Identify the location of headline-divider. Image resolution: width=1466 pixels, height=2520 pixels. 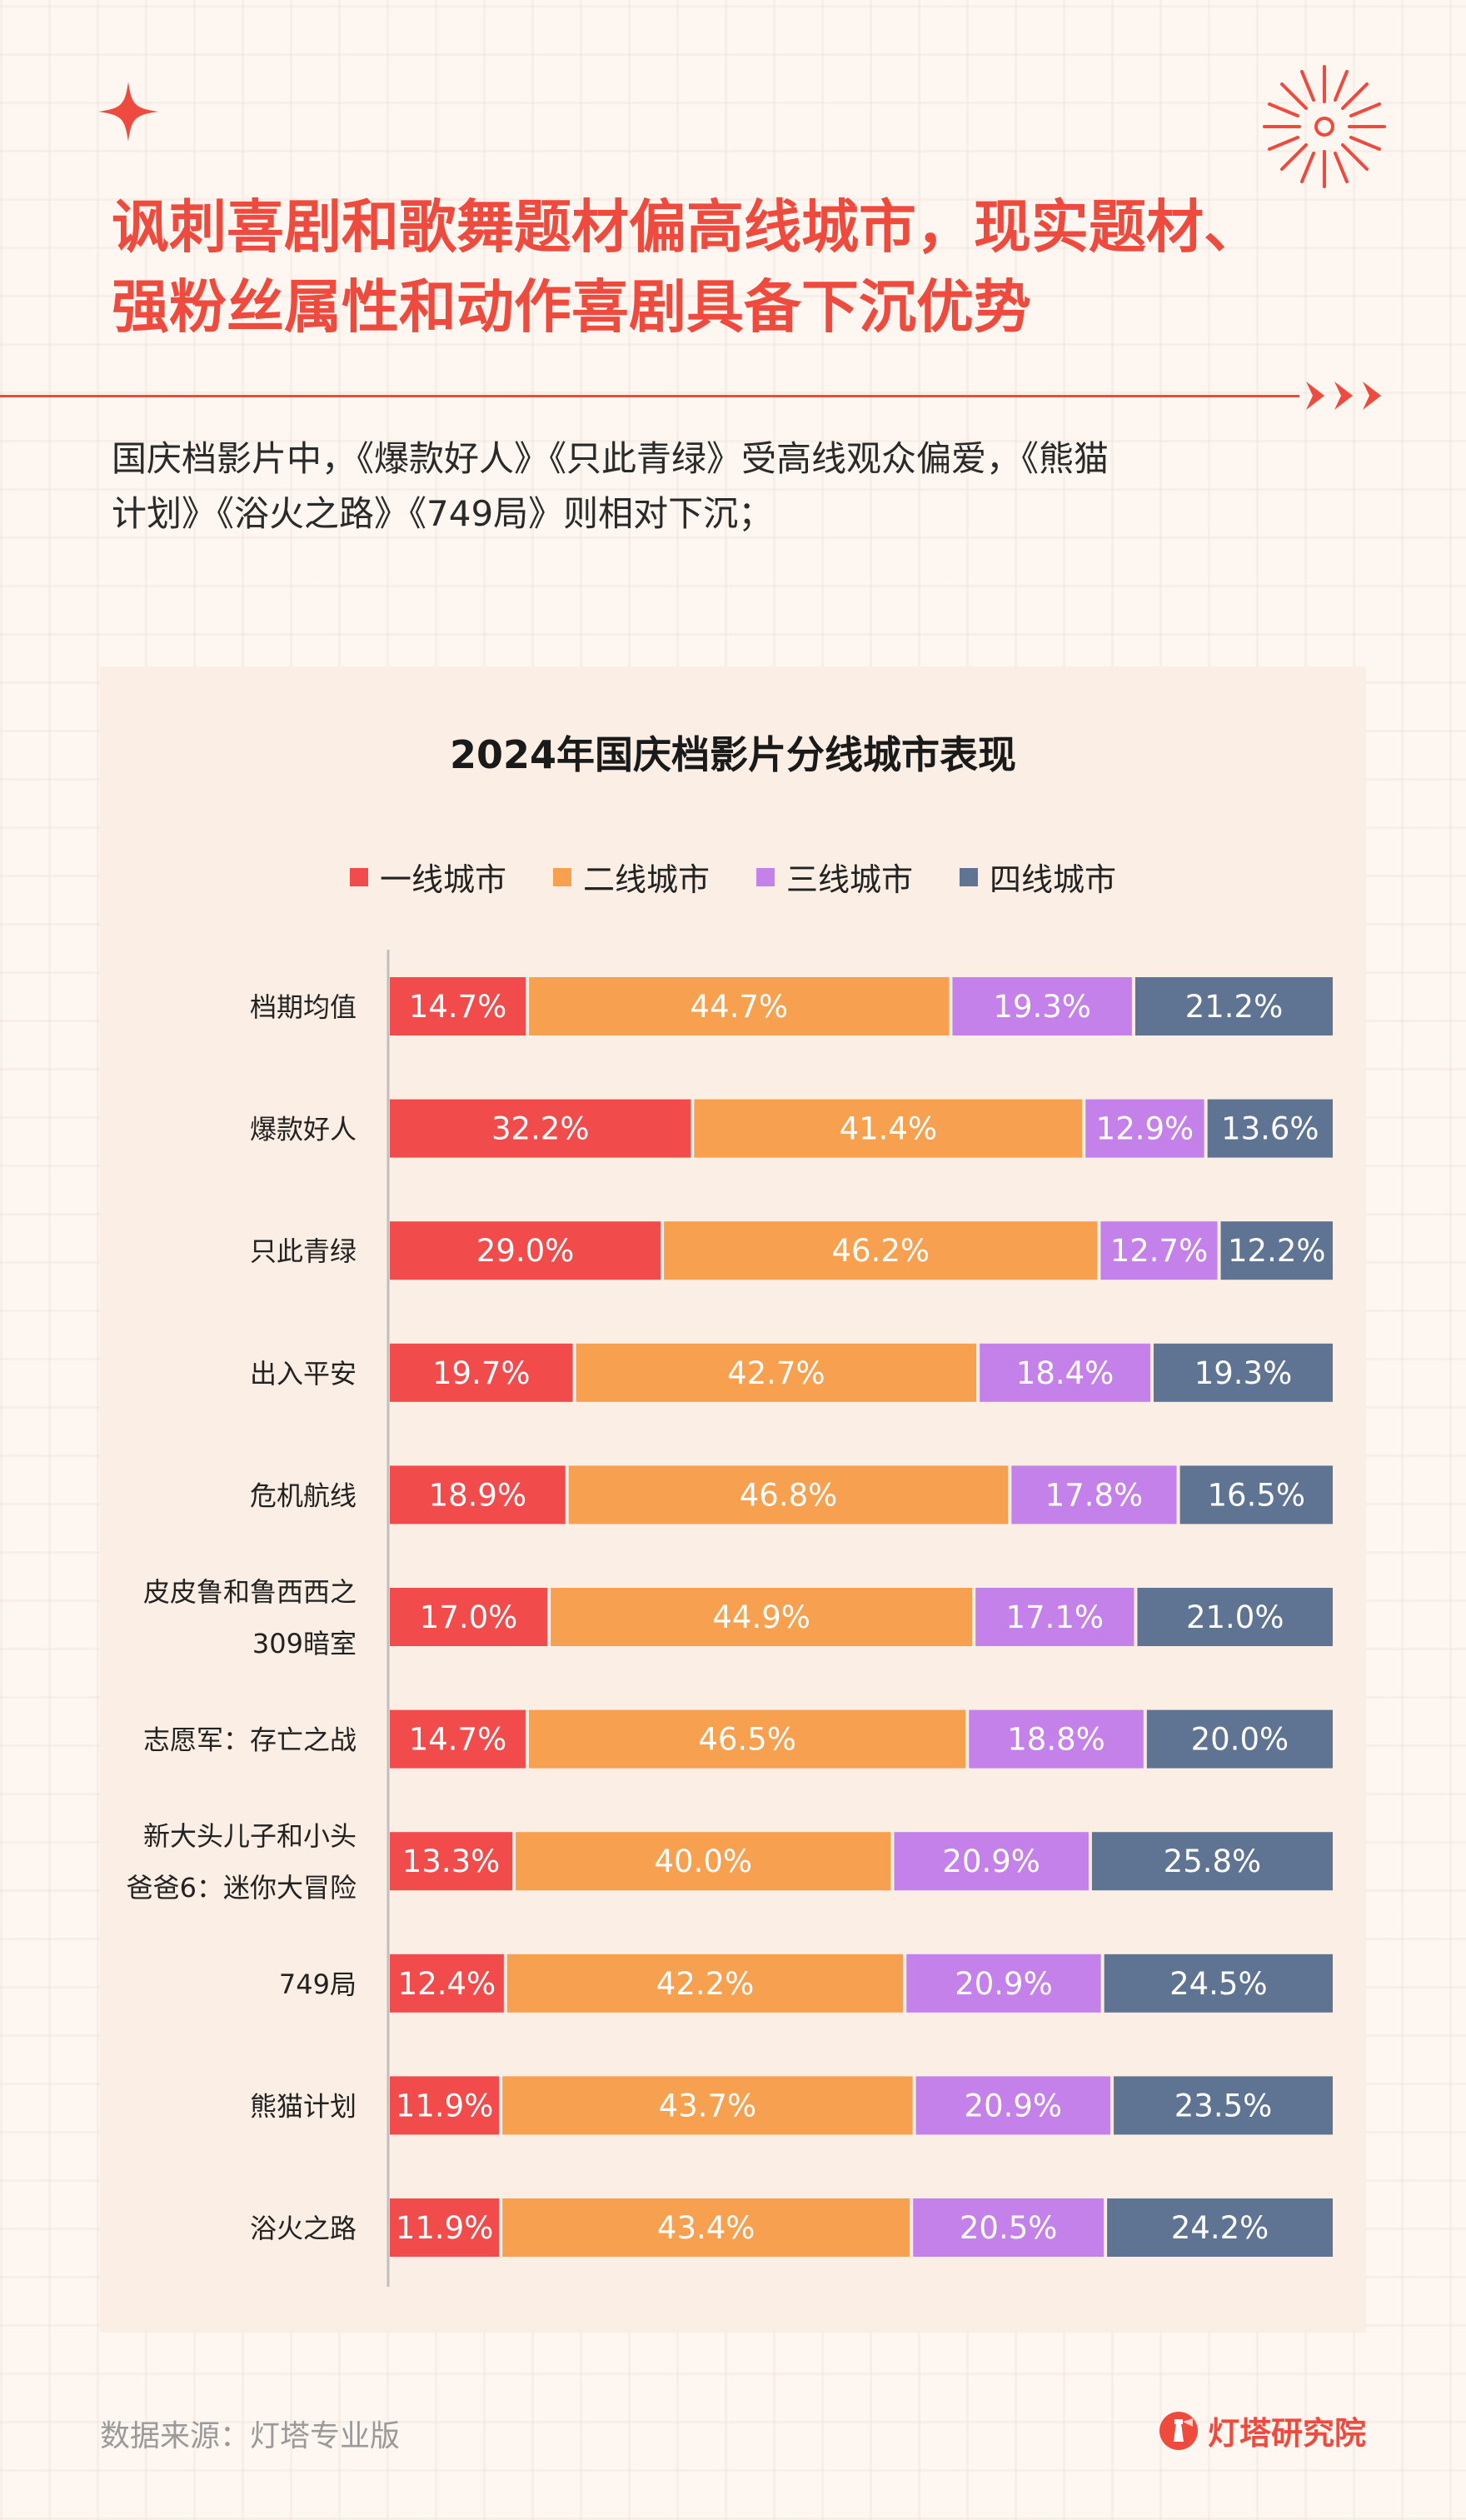
(649, 396).